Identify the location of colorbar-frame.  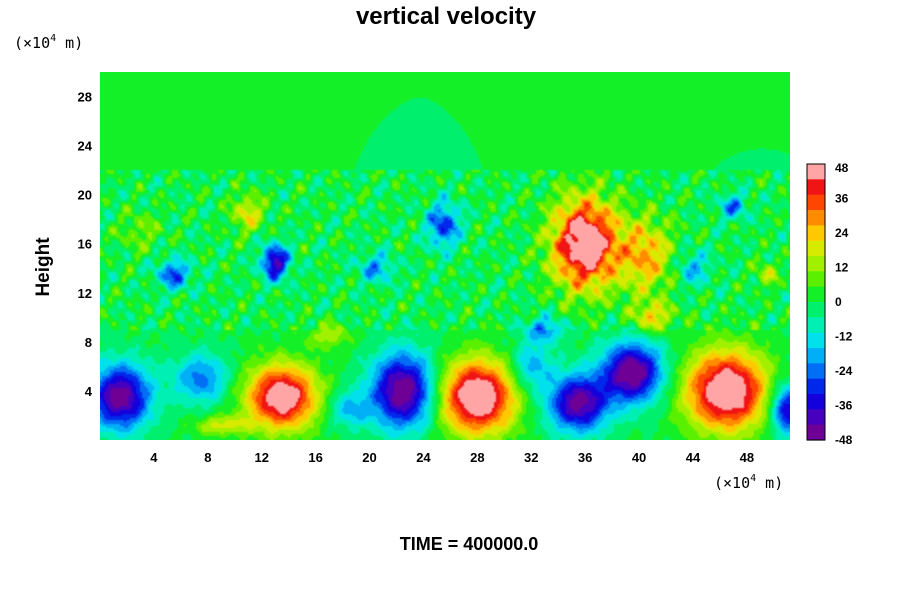
(816, 302).